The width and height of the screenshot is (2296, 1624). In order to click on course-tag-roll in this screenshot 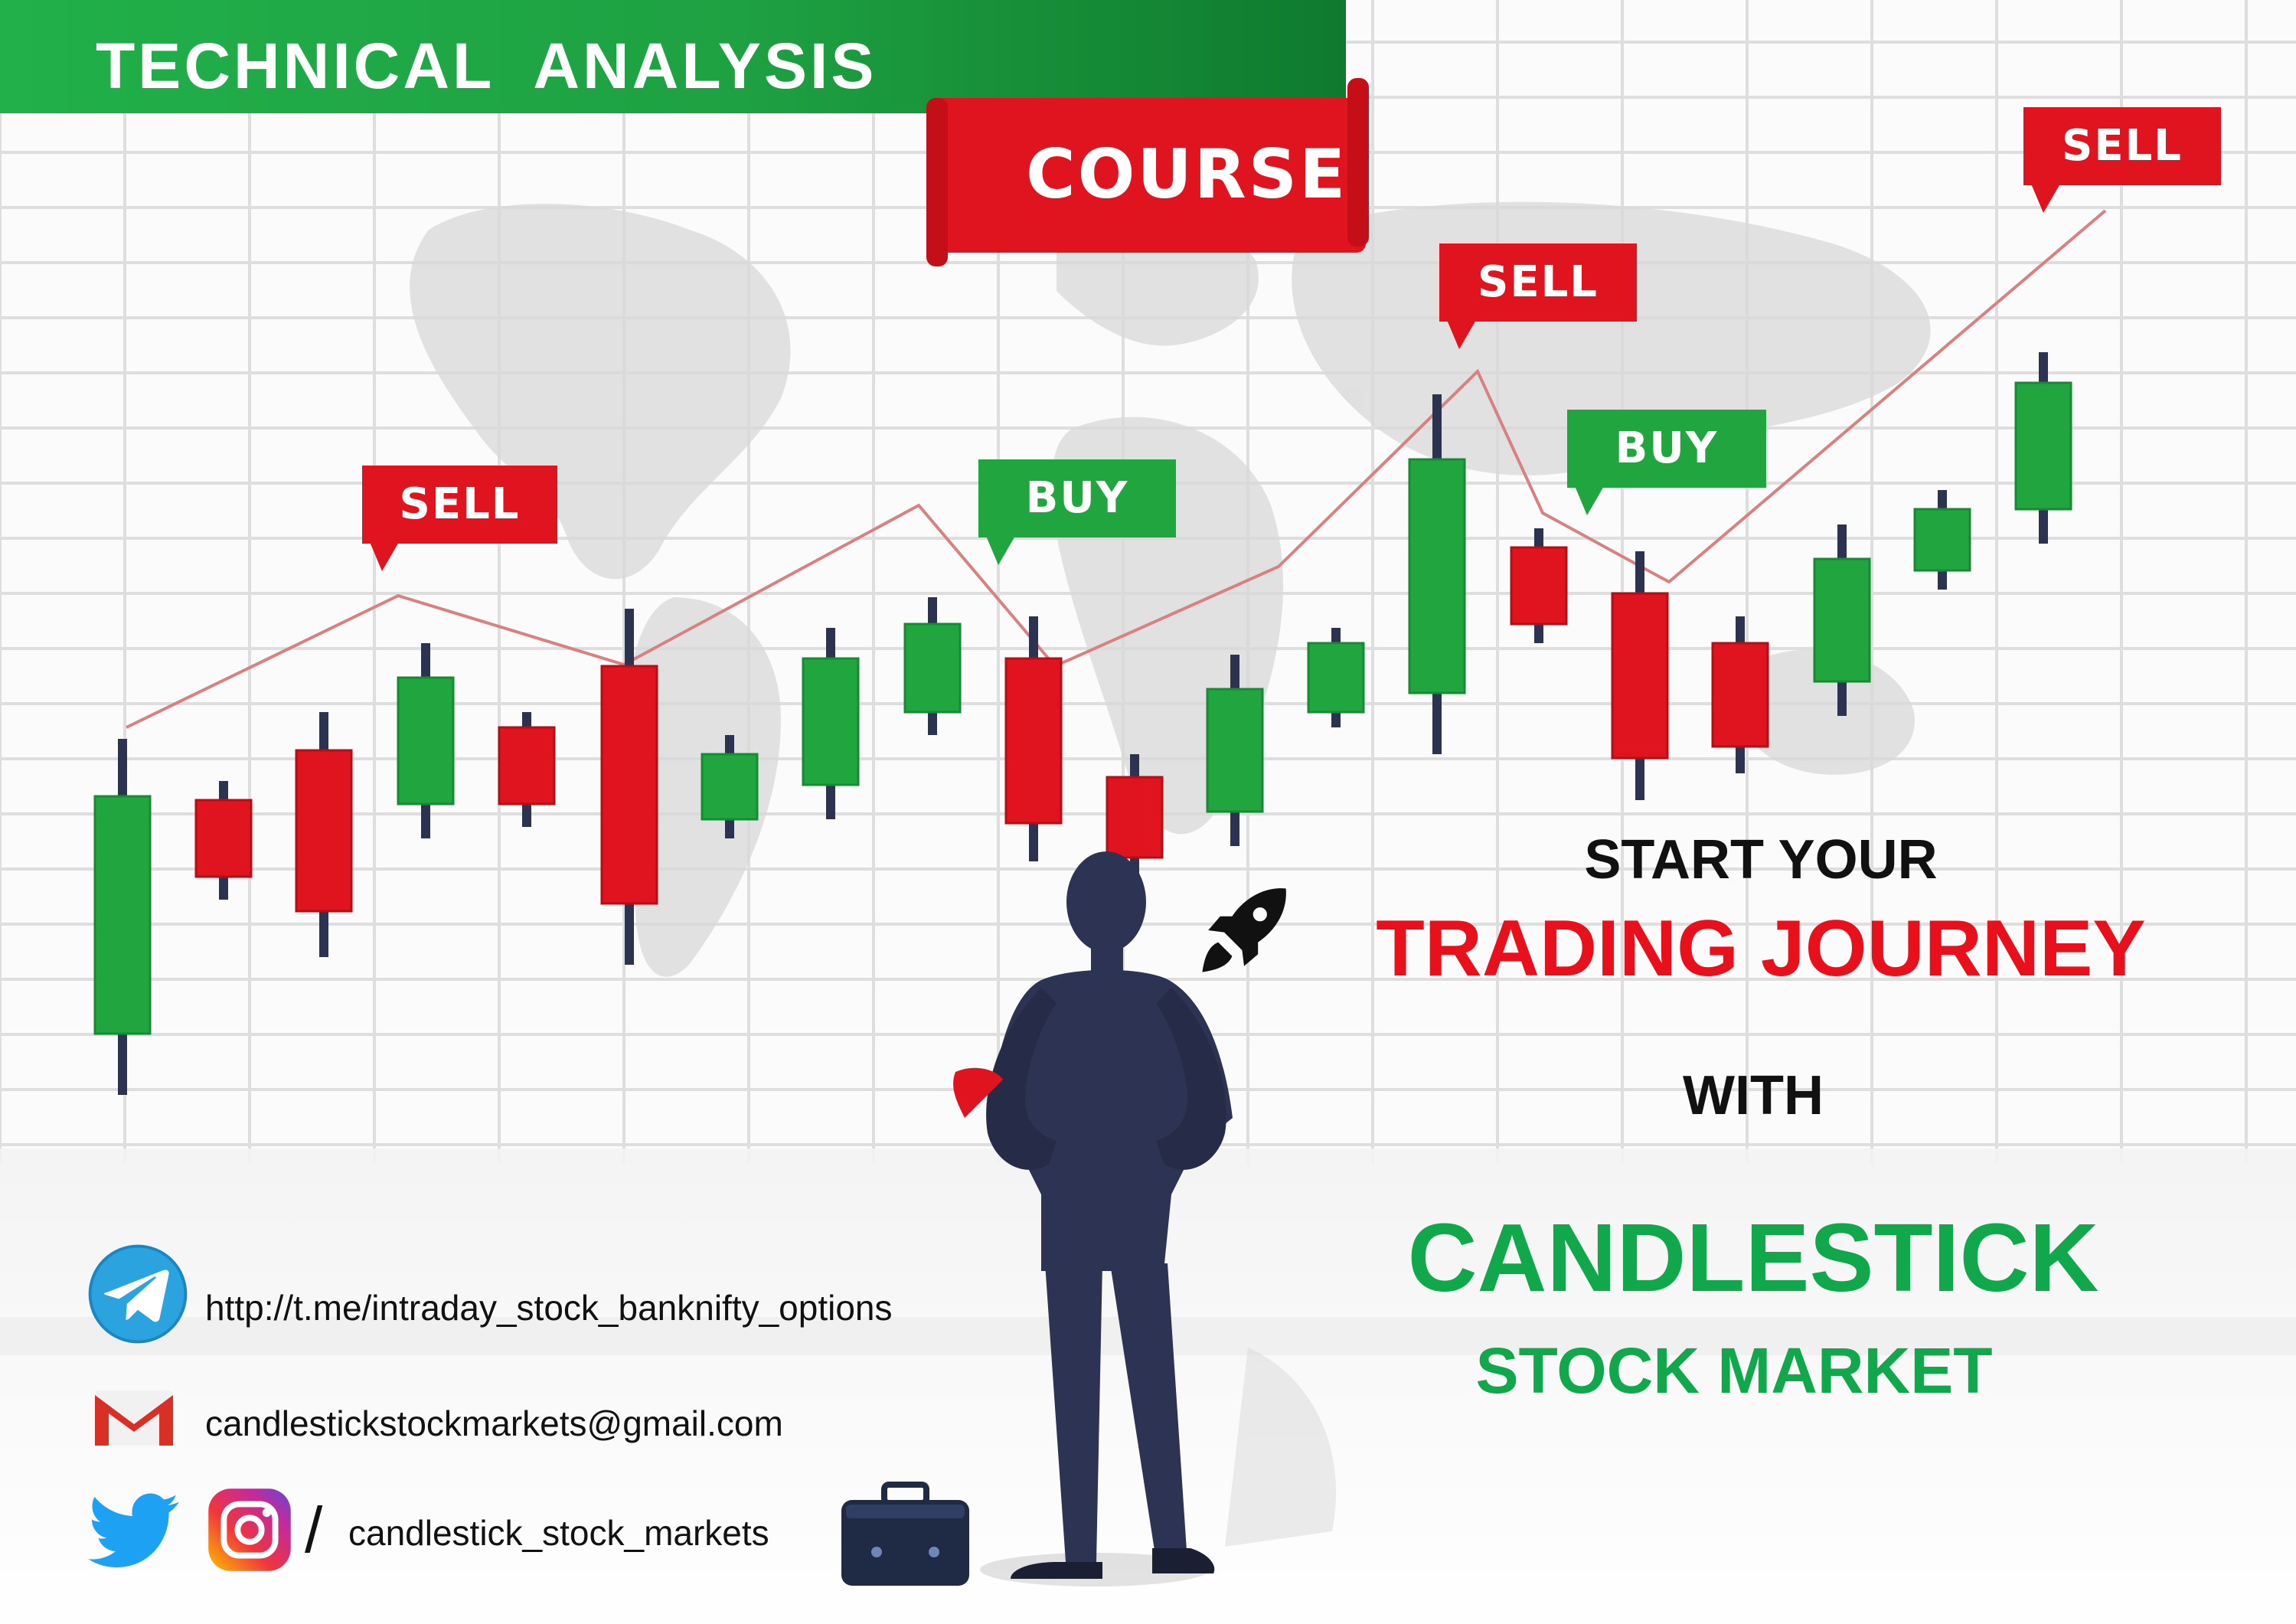, I will do `click(937, 182)`.